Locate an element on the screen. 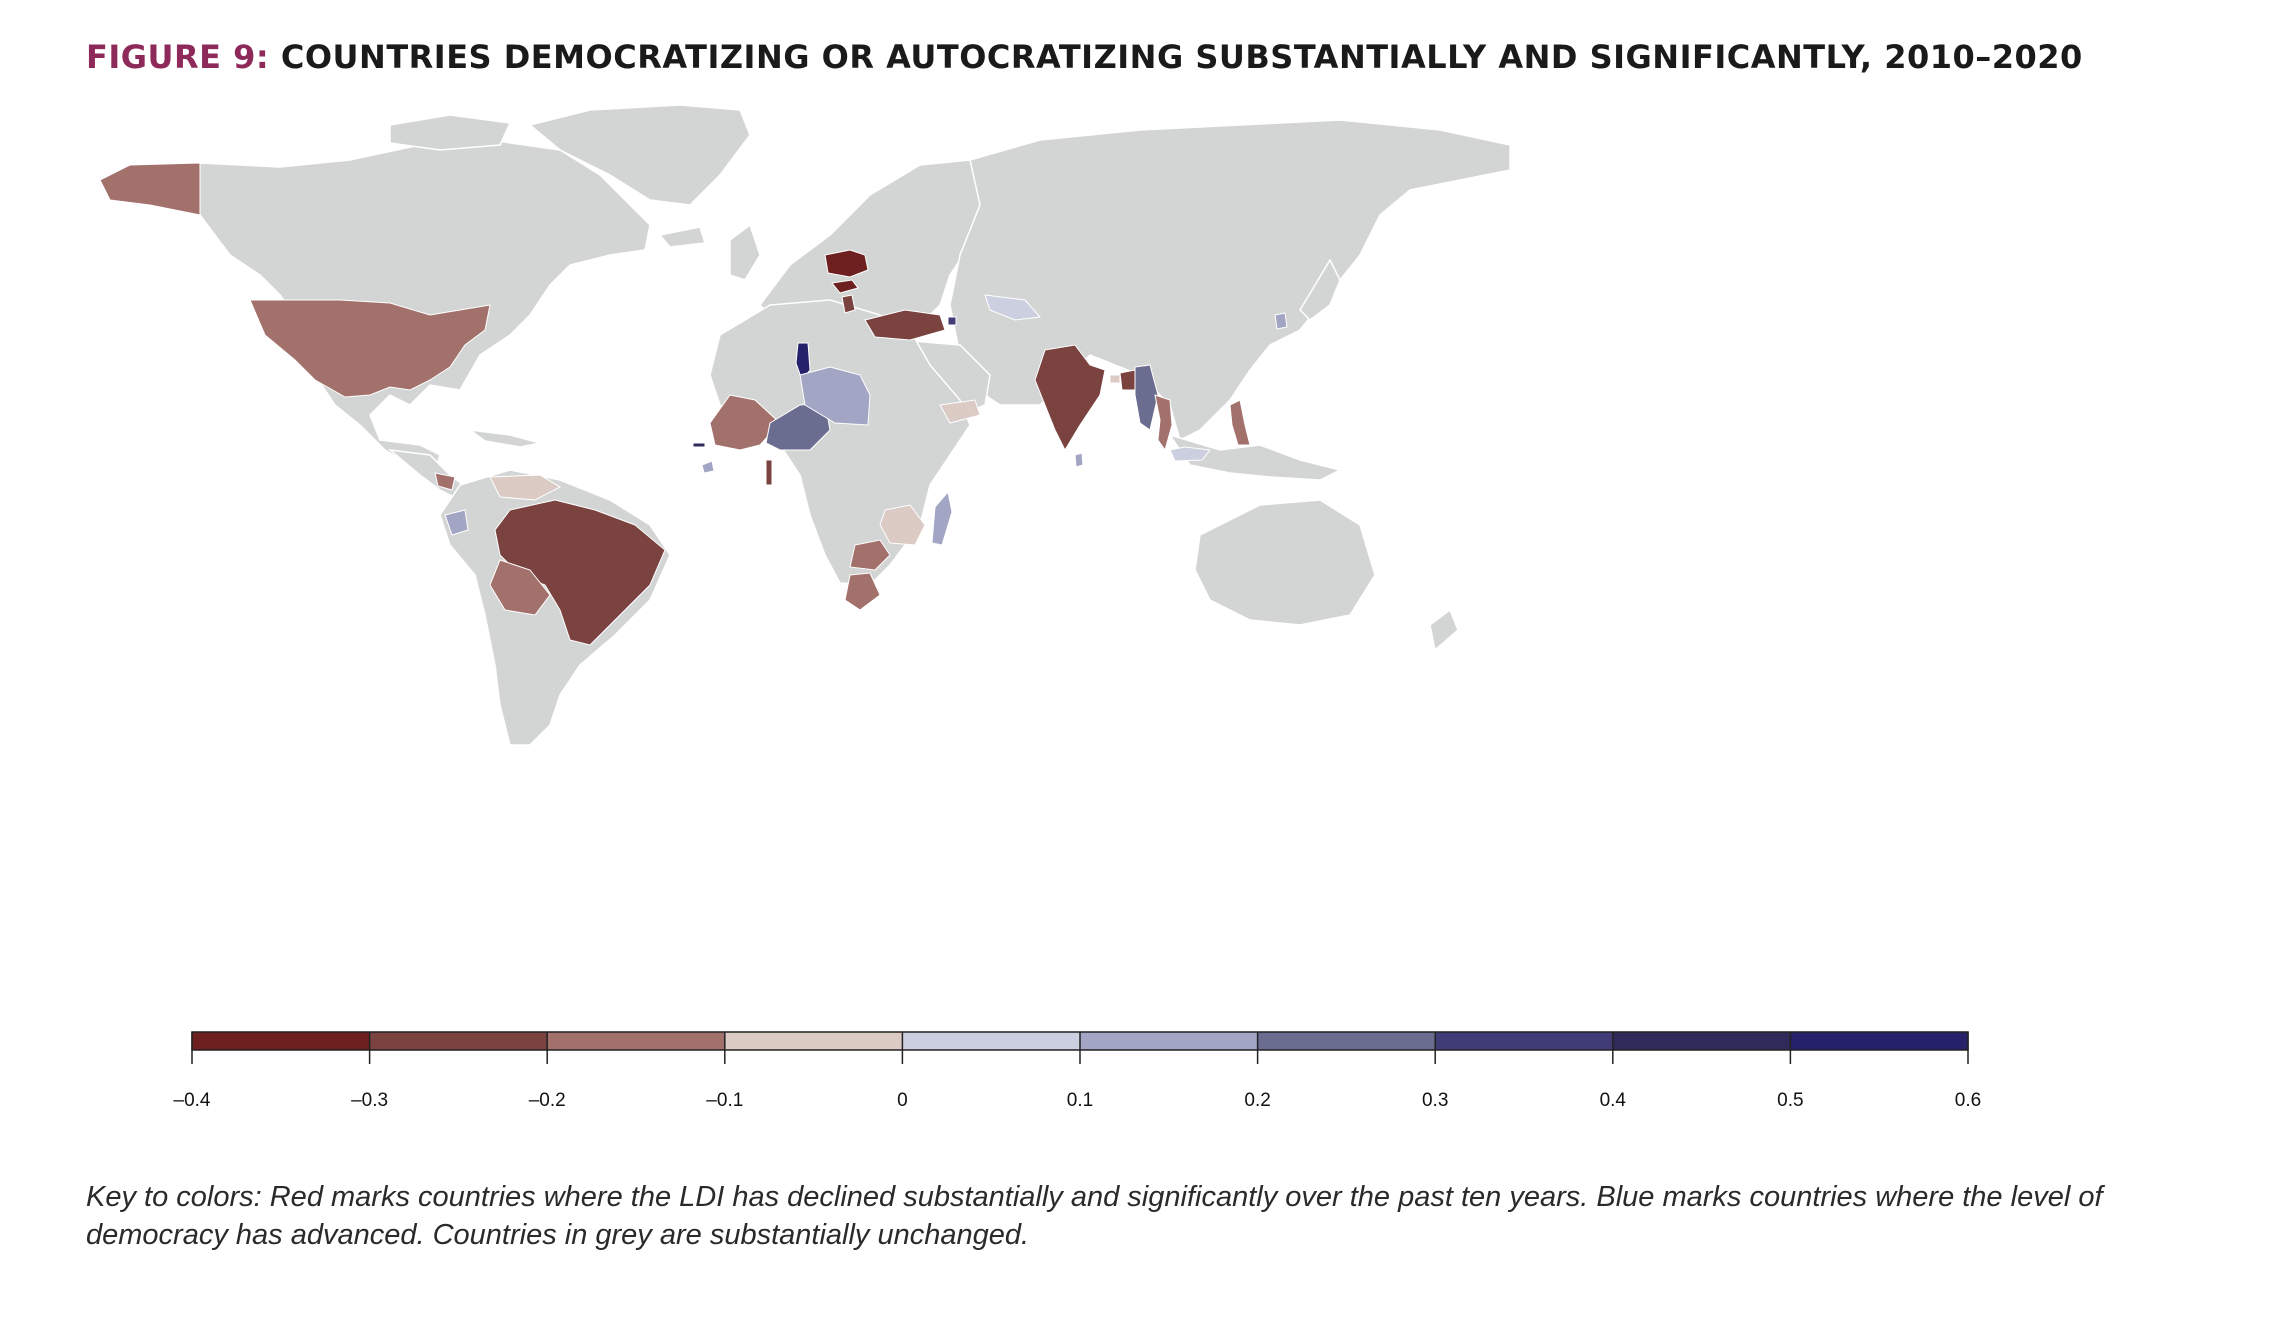 The width and height of the screenshot is (2296, 1328). scale-tick-label: 0.5 is located at coordinates (1790, 1100).